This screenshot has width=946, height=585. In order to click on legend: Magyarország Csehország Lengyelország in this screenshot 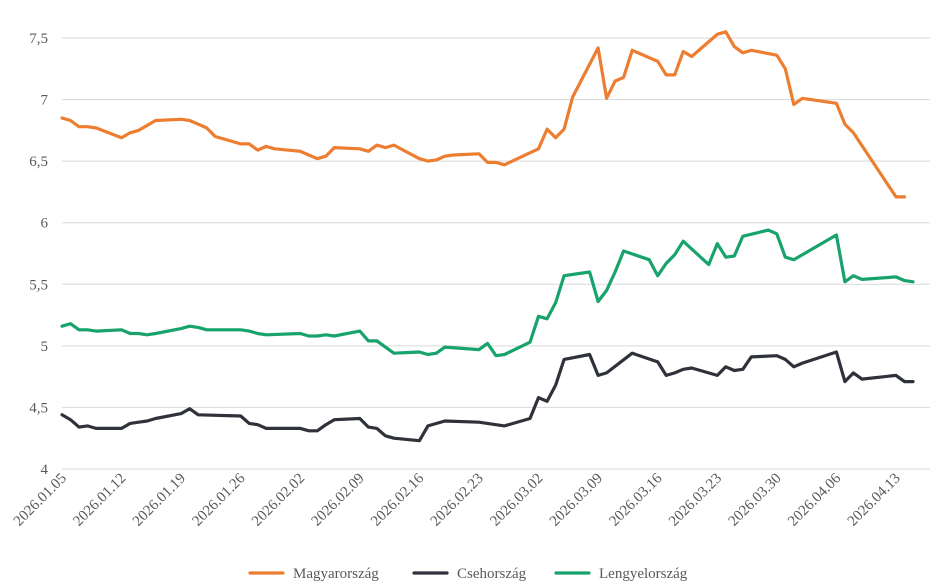, I will do `click(468, 574)`.